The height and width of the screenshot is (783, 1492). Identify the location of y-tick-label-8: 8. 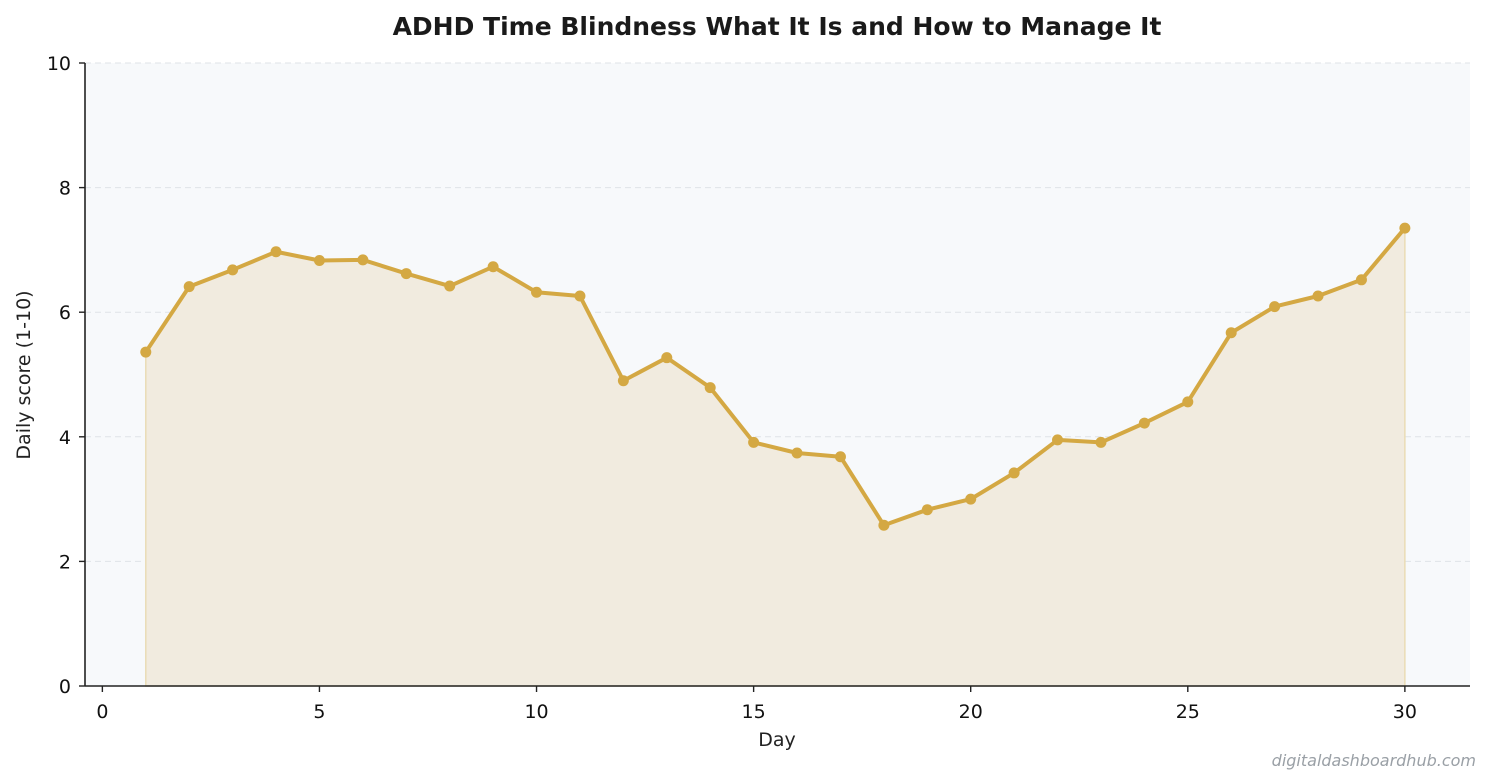
(65, 189).